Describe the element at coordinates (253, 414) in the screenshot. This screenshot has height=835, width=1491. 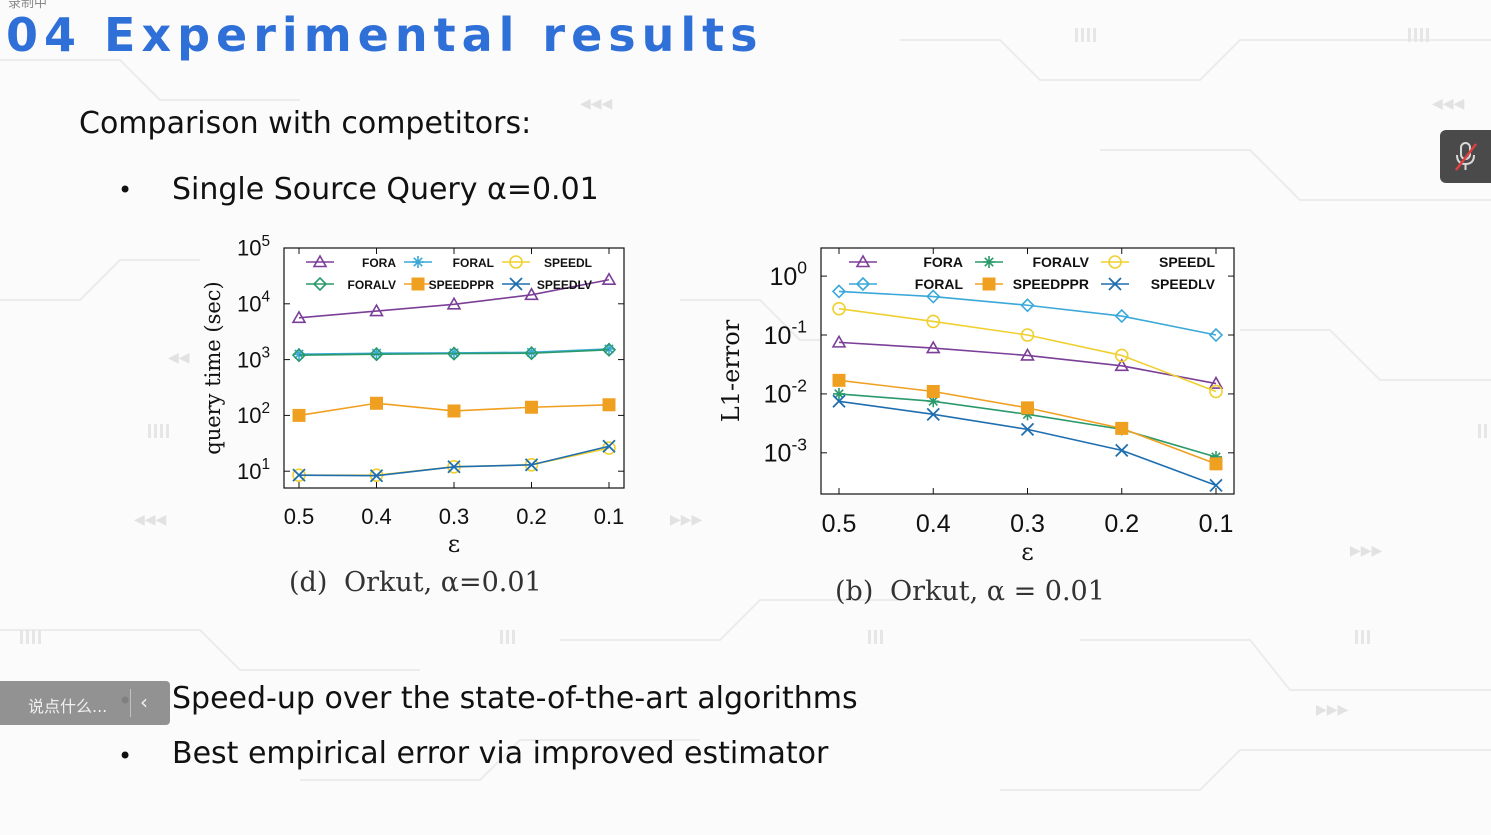
I see `y-tick-label: 10²` at that location.